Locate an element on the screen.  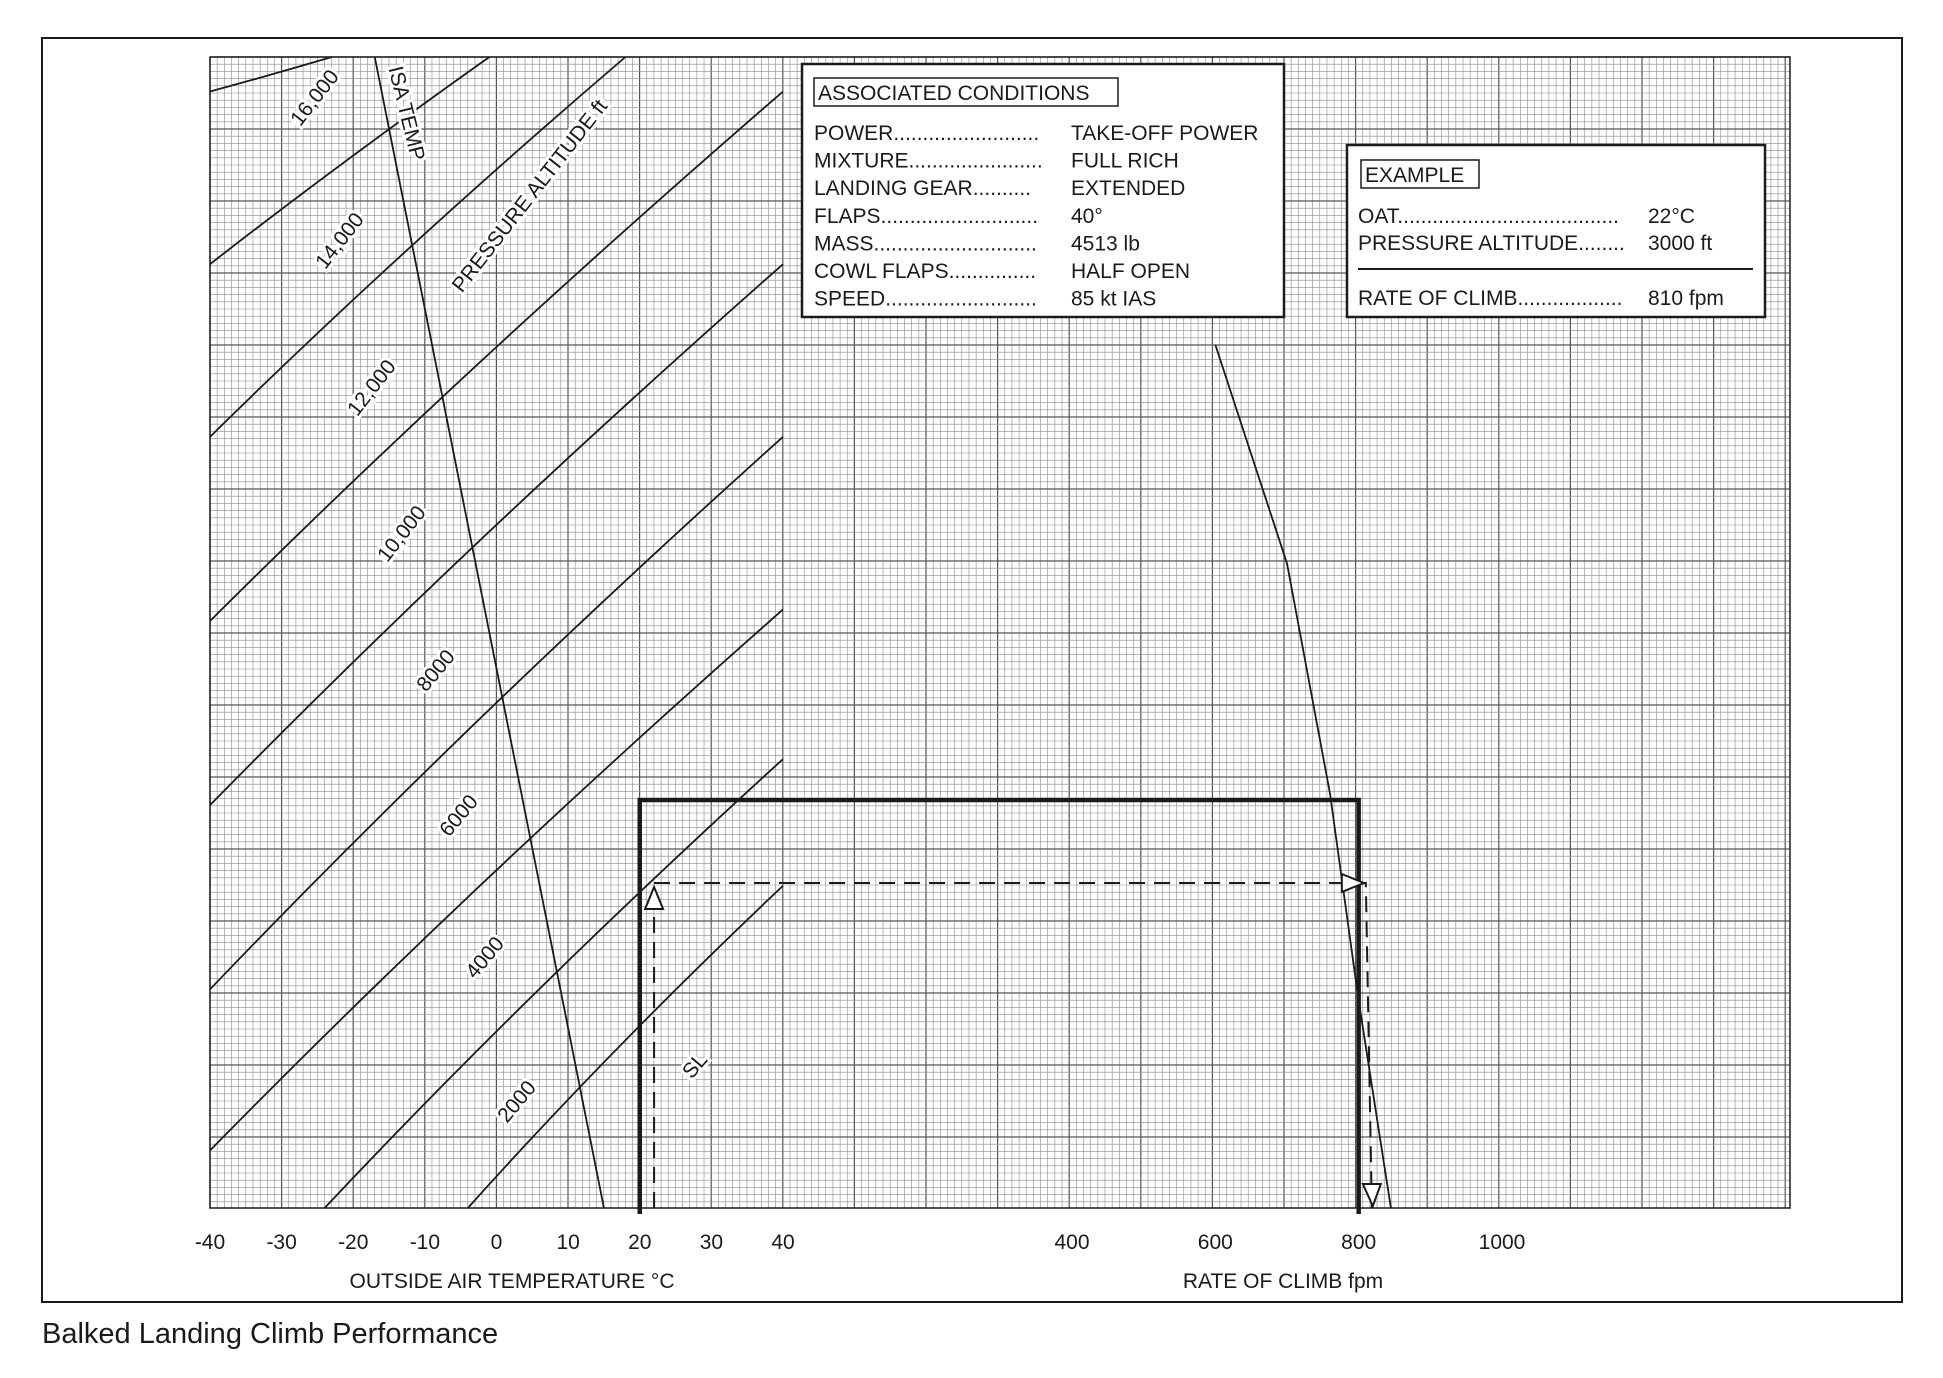
line-label-pressurealtitude: PRESSURE ALTITUDE ft is located at coordinates (530, 196).